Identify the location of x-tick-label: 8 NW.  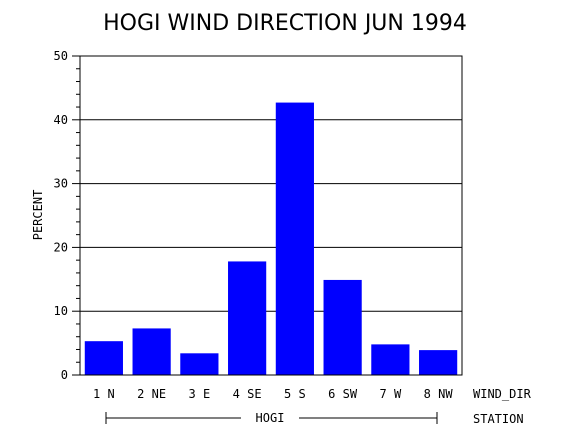
(439, 394).